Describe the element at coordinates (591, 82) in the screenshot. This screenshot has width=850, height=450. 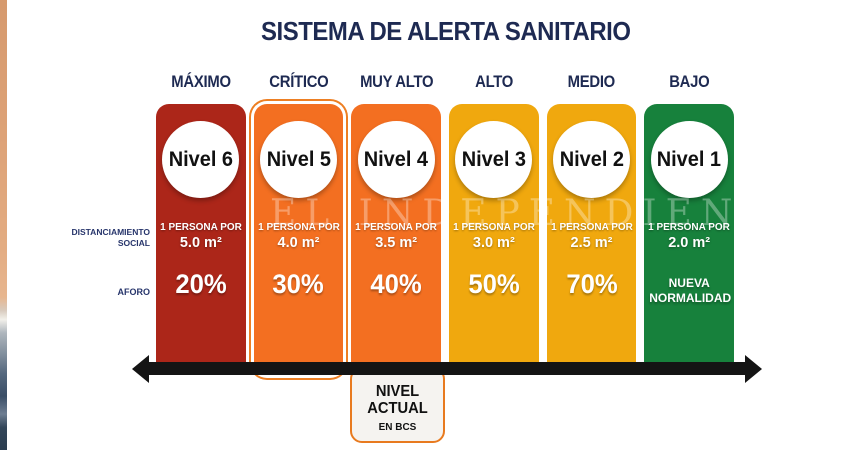
I see `header-medio: MEDIO` at that location.